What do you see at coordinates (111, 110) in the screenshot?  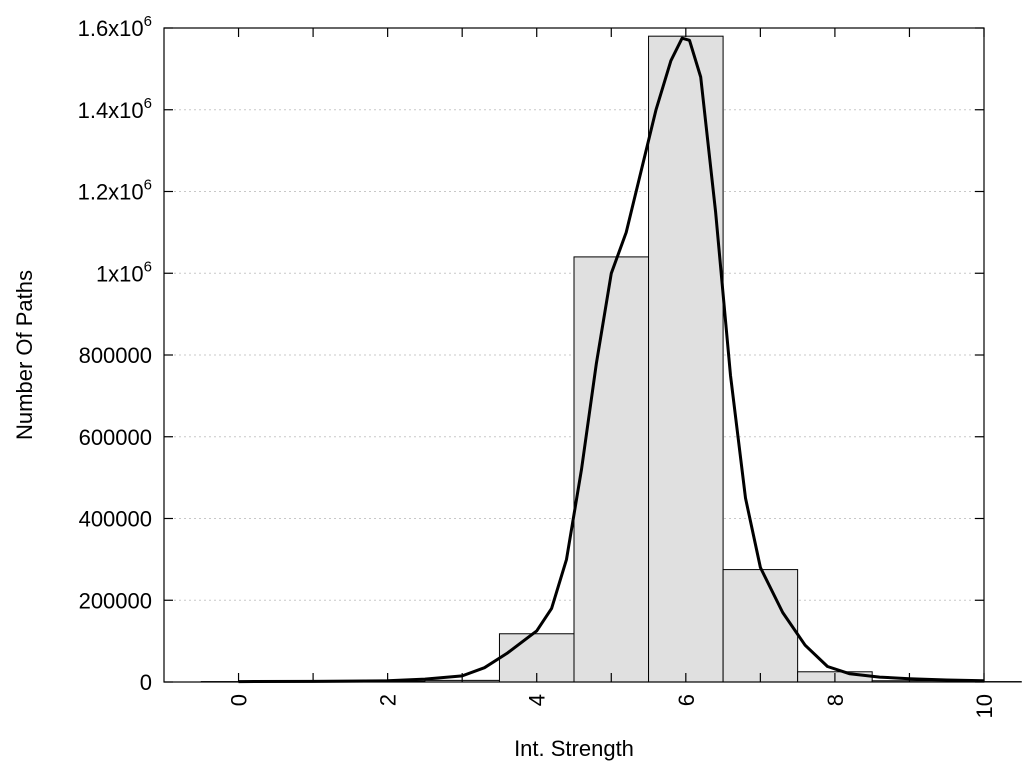 I see `y-tick-mantissa: 1.4x10` at bounding box center [111, 110].